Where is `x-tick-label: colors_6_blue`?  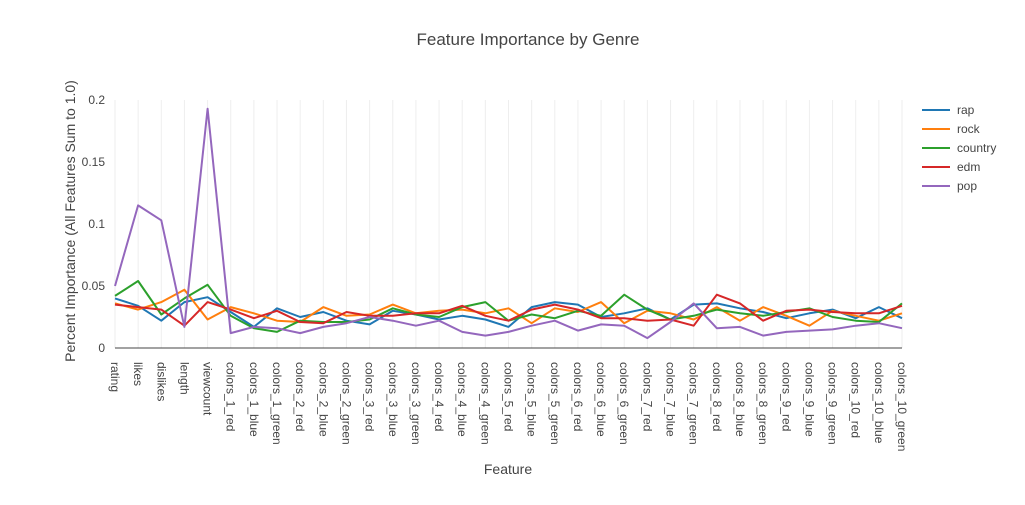 x-tick-label: colors_6_blue is located at coordinates (601, 399).